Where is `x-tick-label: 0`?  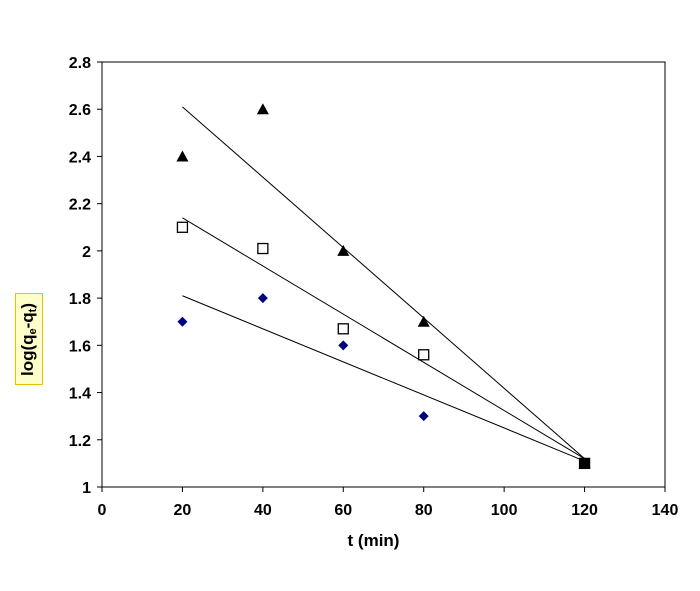 x-tick-label: 0 is located at coordinates (102, 510).